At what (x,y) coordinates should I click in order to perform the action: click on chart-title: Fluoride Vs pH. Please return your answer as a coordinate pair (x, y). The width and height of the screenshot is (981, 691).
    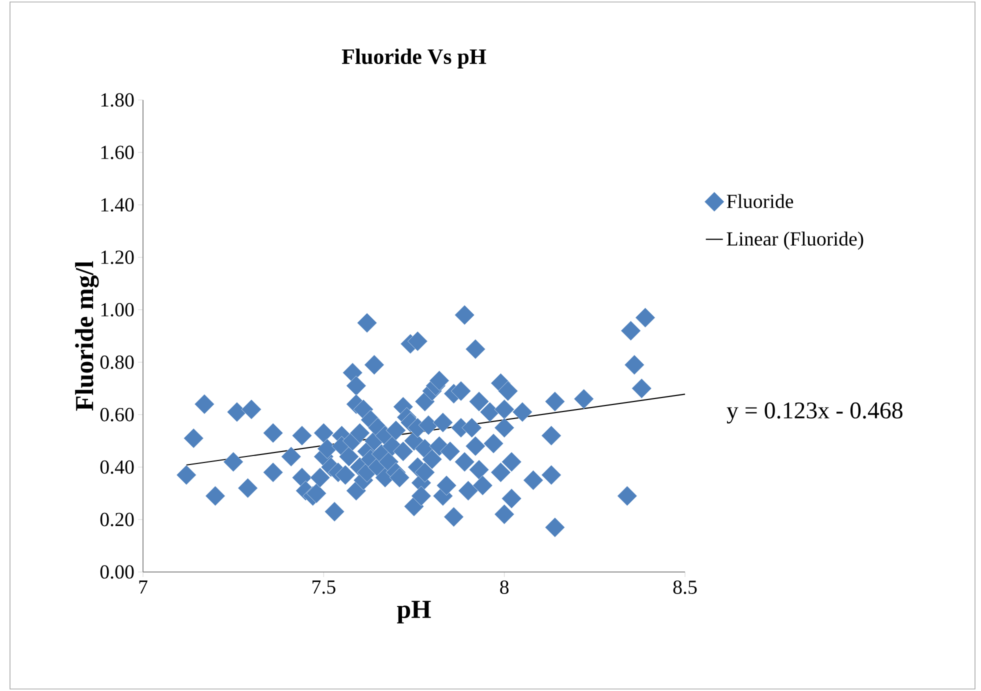
    Looking at the image, I should click on (414, 58).